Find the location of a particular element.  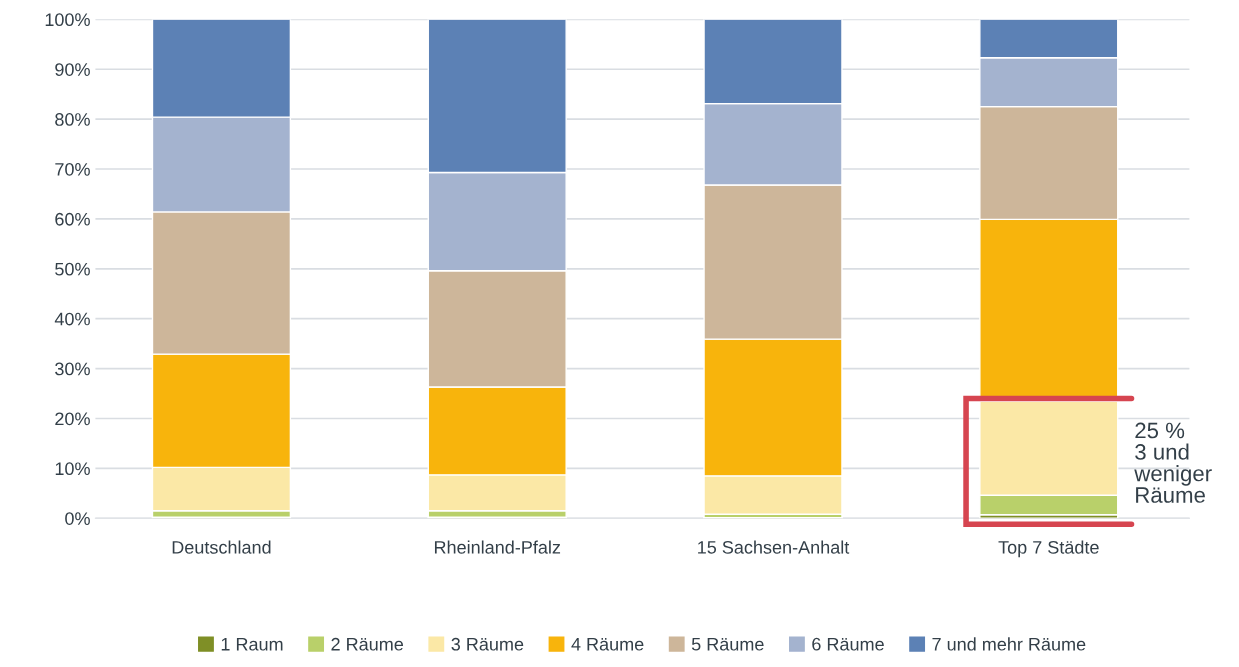

annotation: 25 % 3 und weniger Räume is located at coordinates (1173, 462).